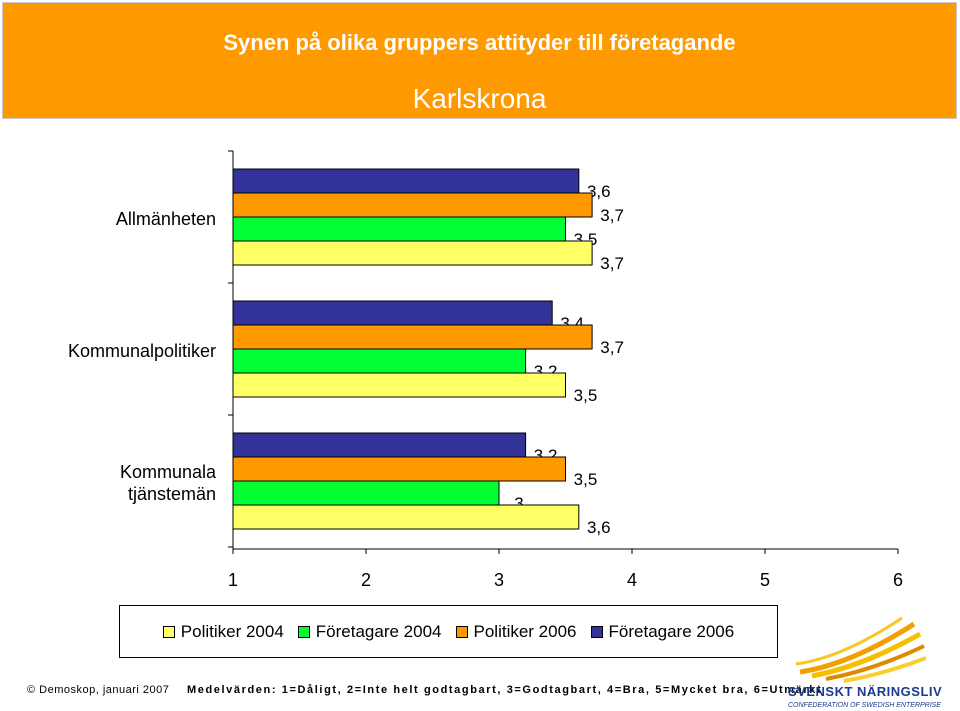  Describe the element at coordinates (861, 649) in the screenshot. I see `flame-logo-icon` at that location.